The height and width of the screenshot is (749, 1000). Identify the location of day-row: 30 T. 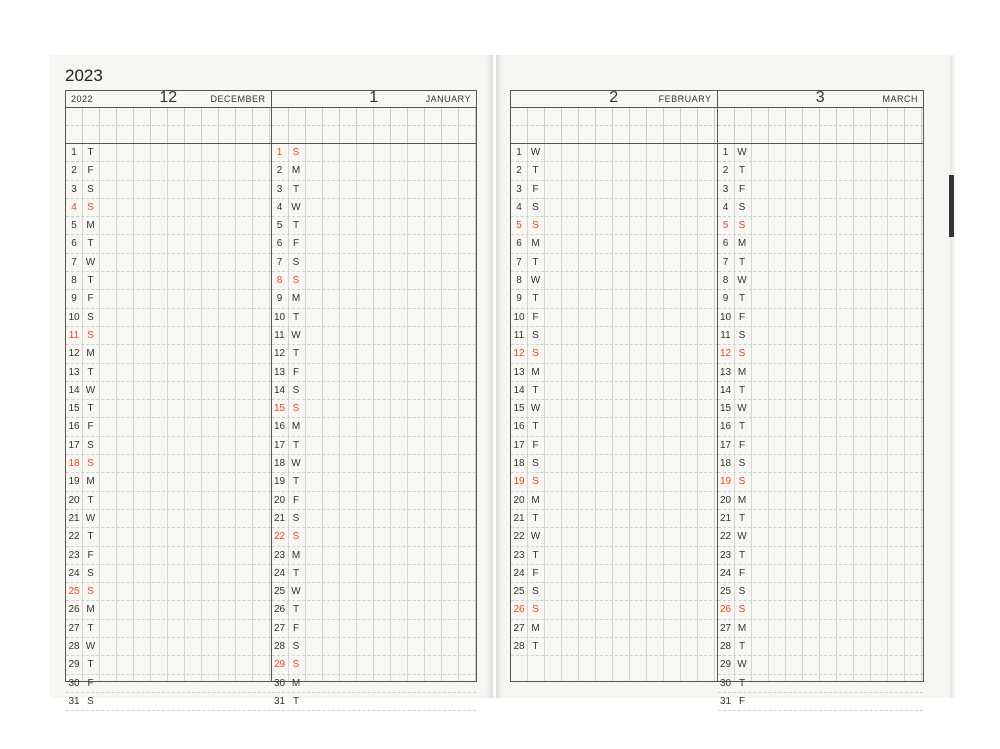
(820, 684).